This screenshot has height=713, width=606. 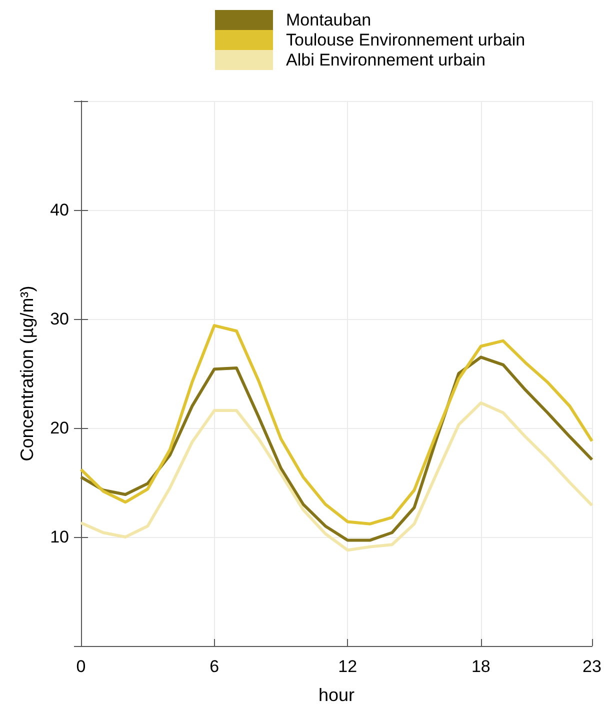 What do you see at coordinates (81, 666) in the screenshot?
I see `x-tick-label: 0` at bounding box center [81, 666].